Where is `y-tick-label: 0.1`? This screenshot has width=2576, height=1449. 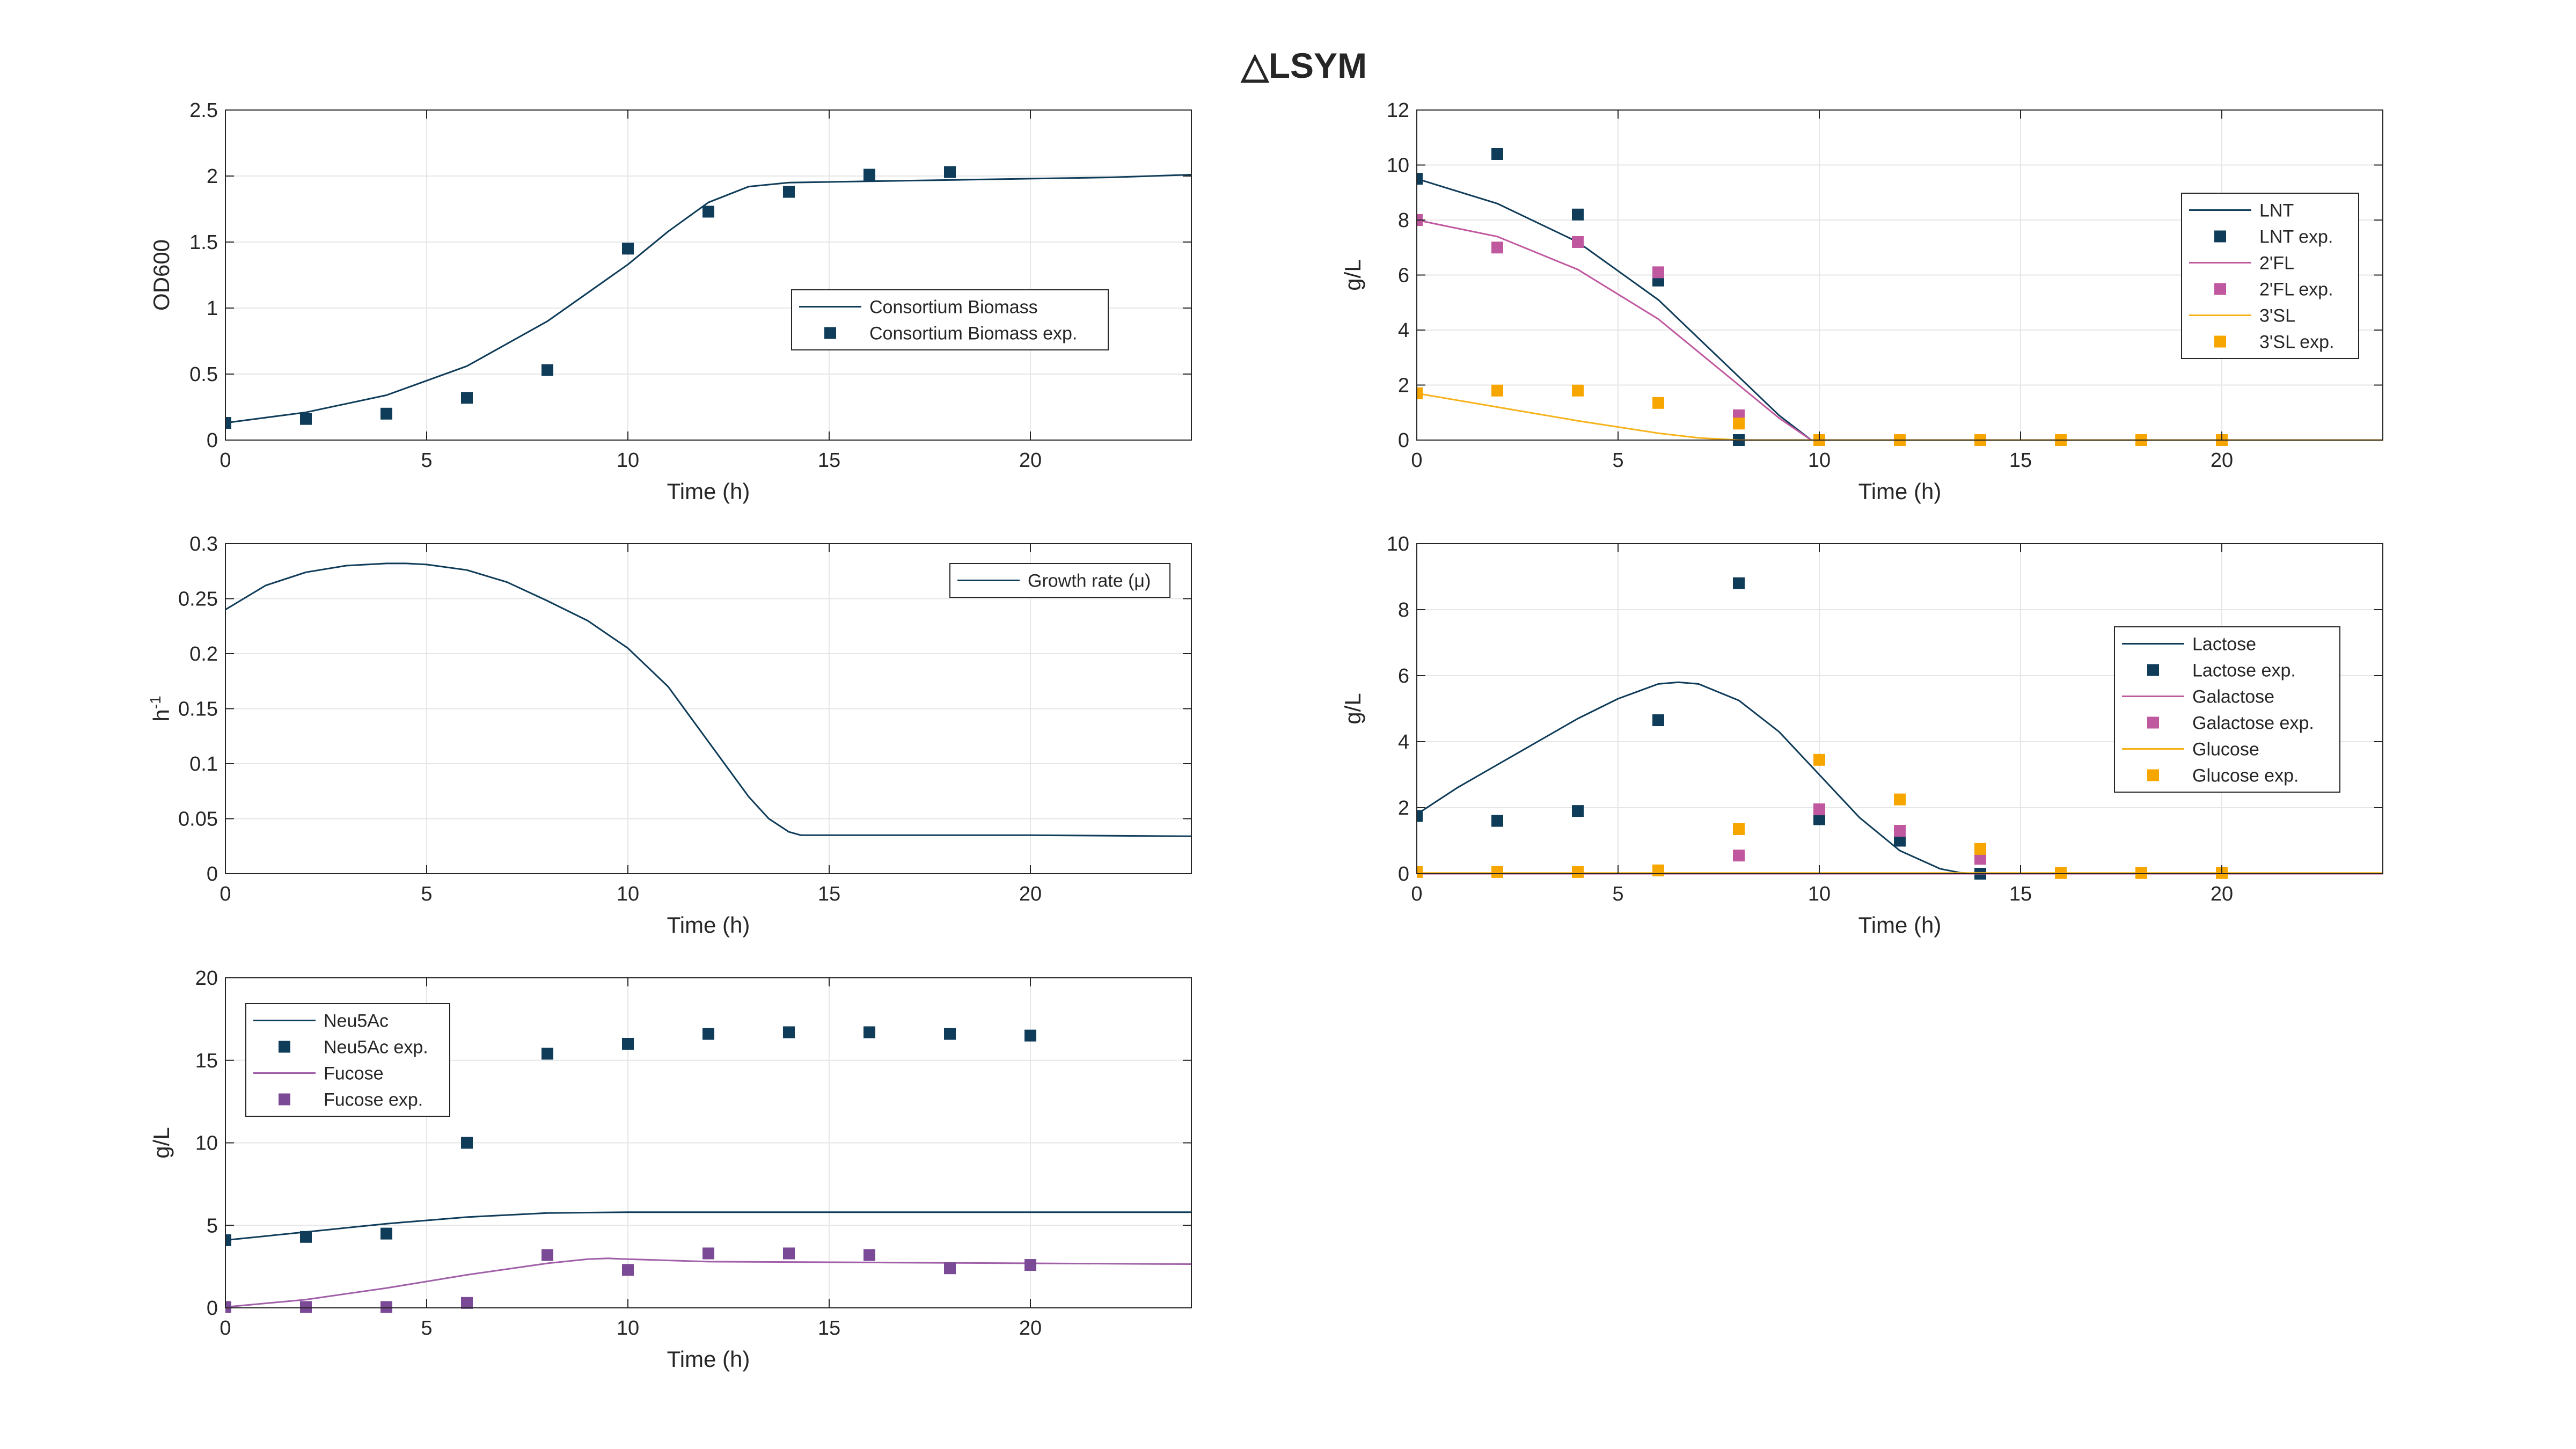
y-tick-label: 0.1 is located at coordinates (203, 764).